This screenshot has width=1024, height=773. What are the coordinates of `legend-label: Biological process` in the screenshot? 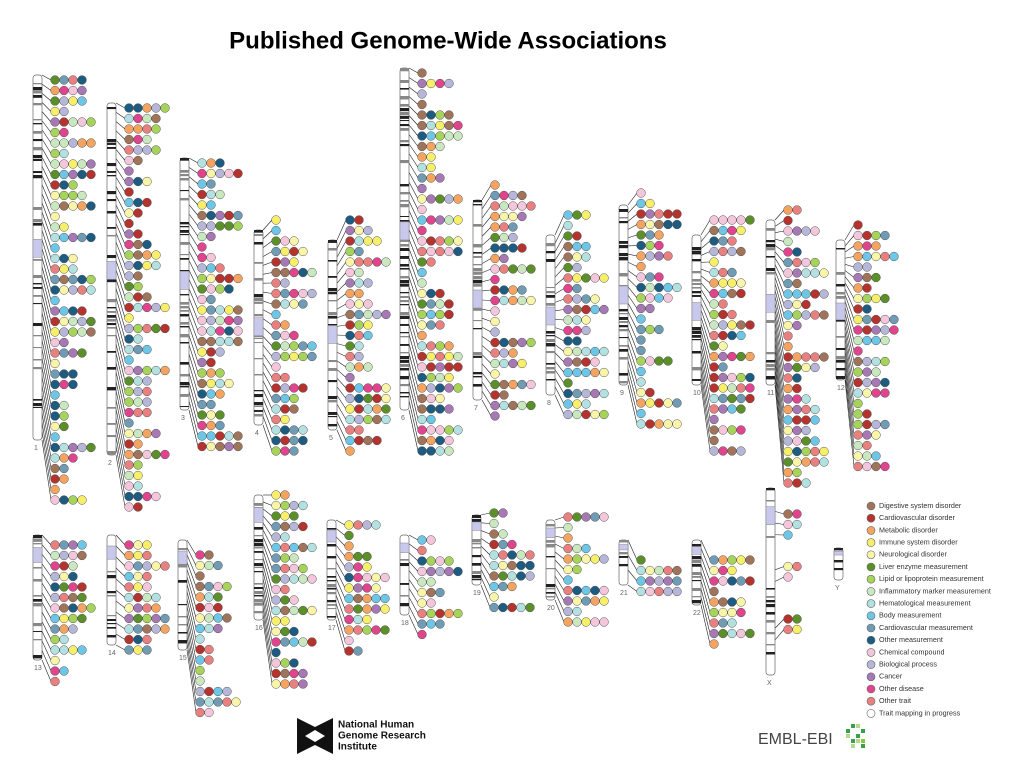 It's located at (908, 664).